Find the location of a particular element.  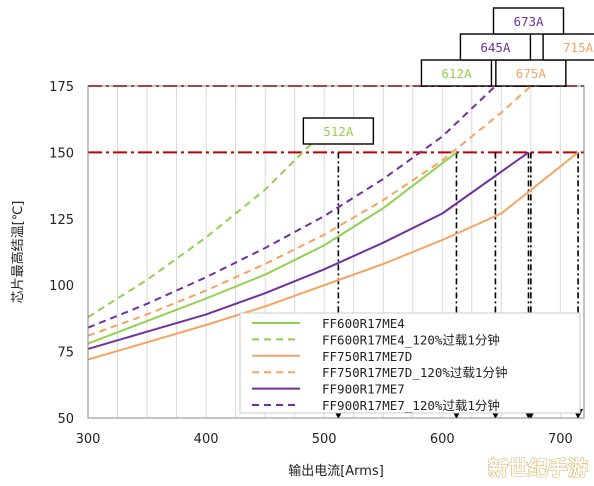

legend-box is located at coordinates (410, 363).